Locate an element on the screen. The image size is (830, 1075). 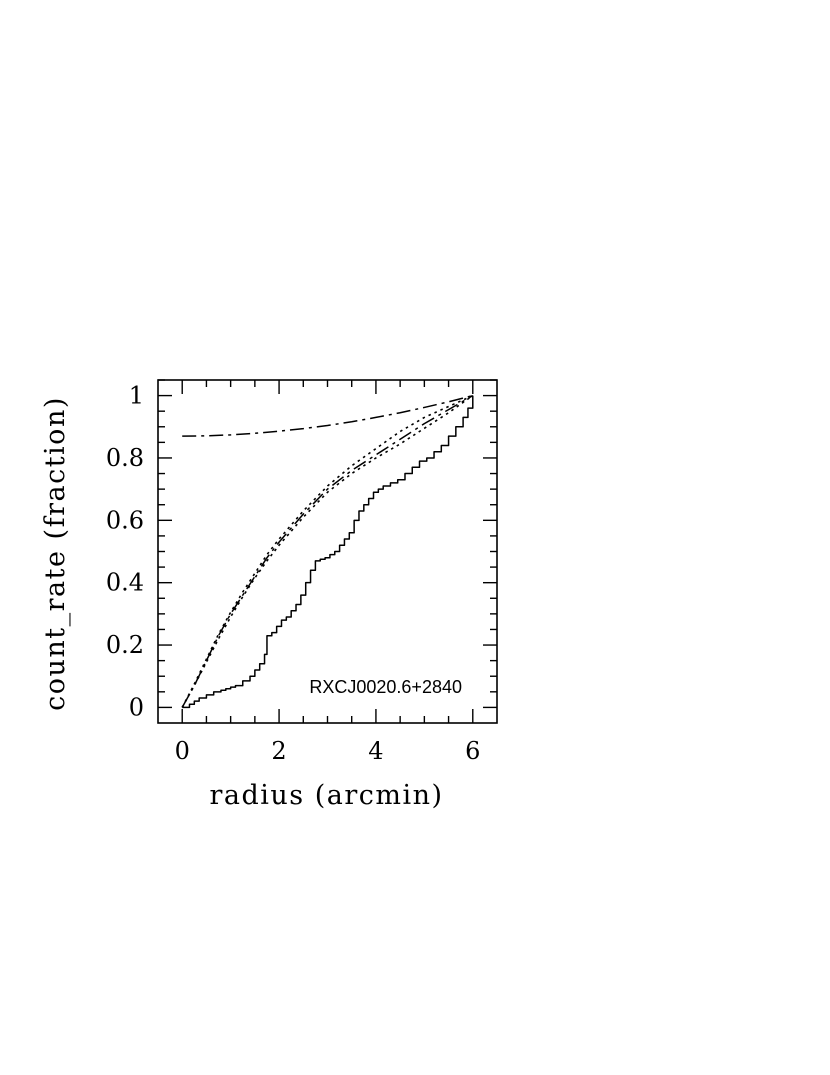
y-tick-label: 1 is located at coordinates (136, 396).